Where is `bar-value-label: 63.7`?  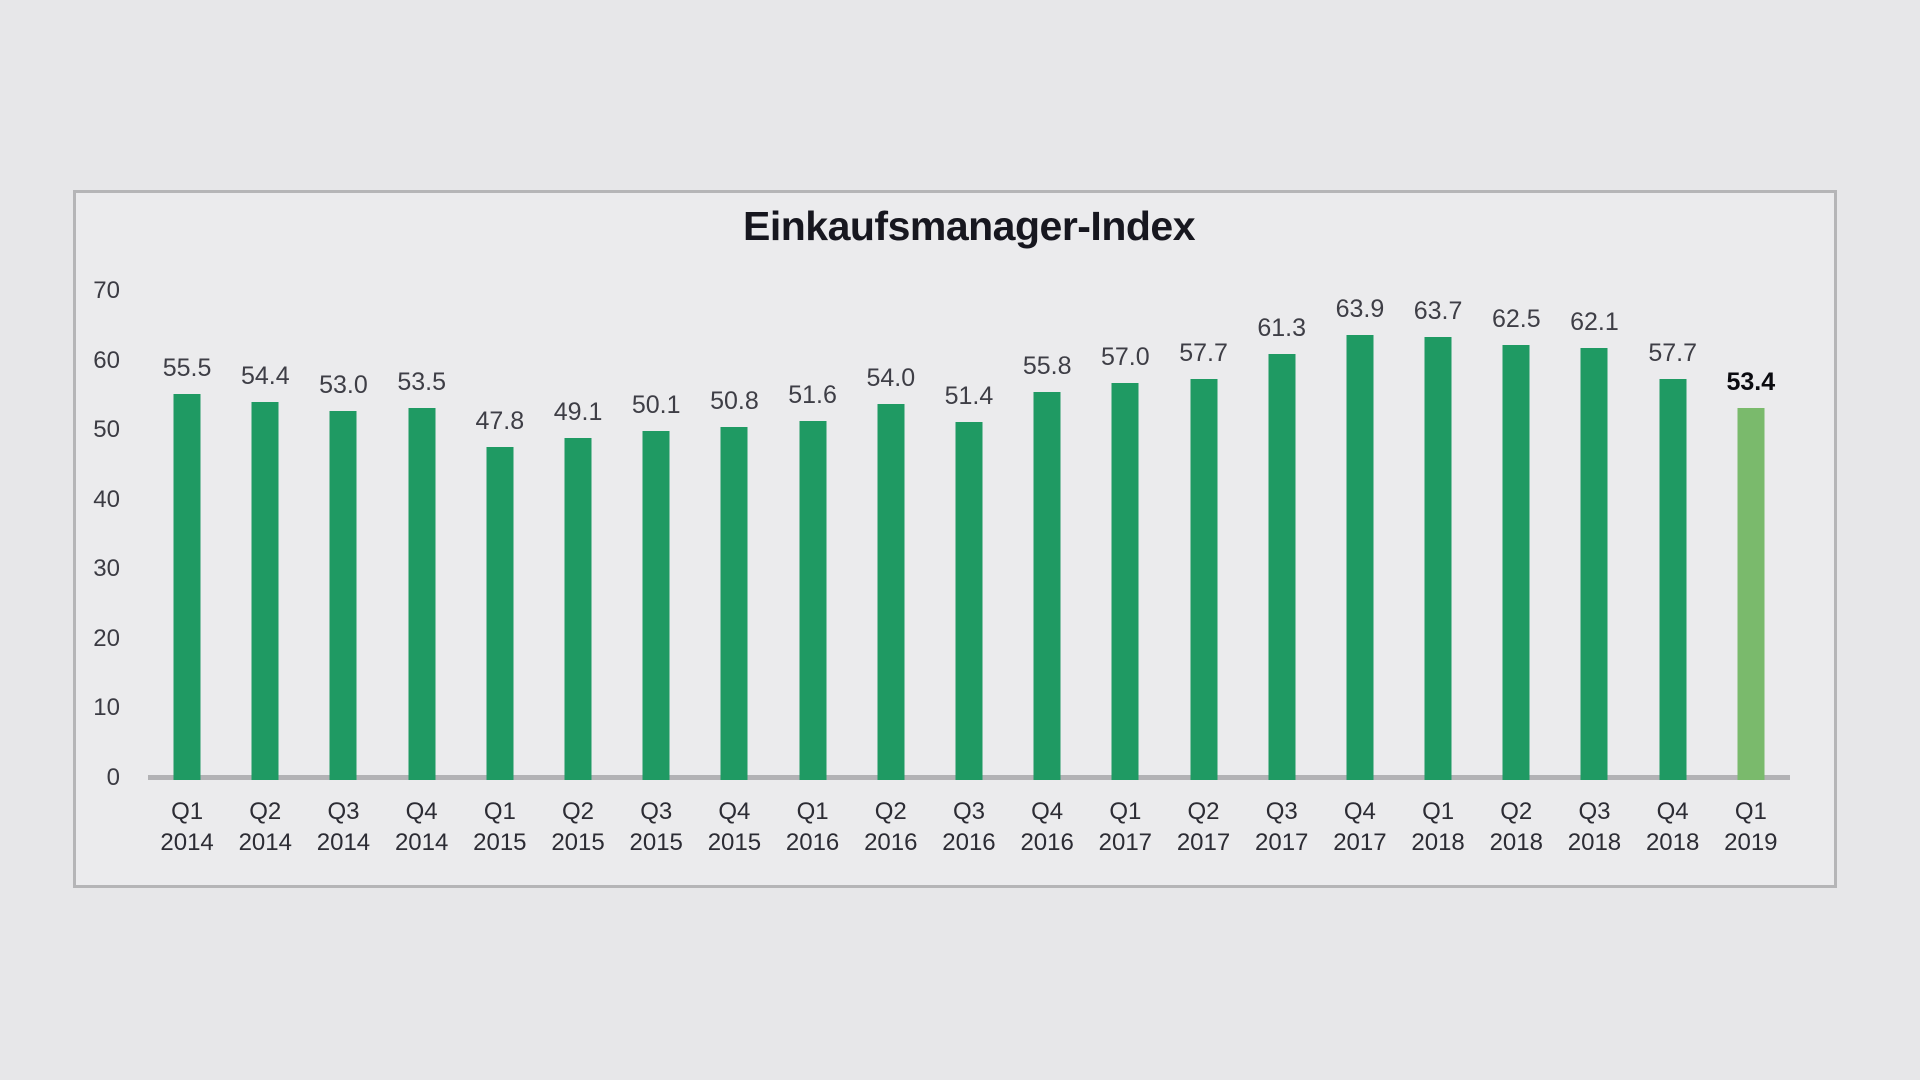 bar-value-label: 63.7 is located at coordinates (1438, 311).